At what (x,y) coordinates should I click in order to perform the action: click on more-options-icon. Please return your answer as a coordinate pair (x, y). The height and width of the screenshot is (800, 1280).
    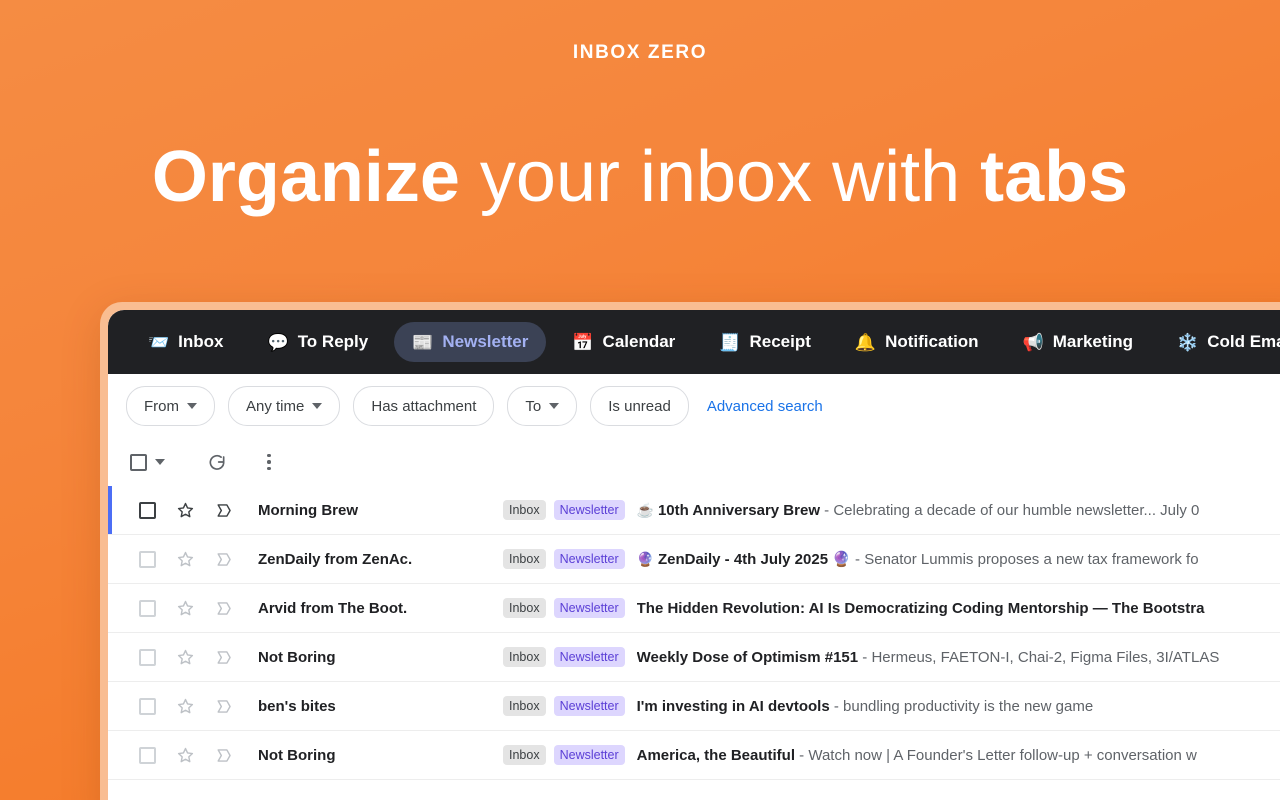
    Looking at the image, I should click on (269, 462).